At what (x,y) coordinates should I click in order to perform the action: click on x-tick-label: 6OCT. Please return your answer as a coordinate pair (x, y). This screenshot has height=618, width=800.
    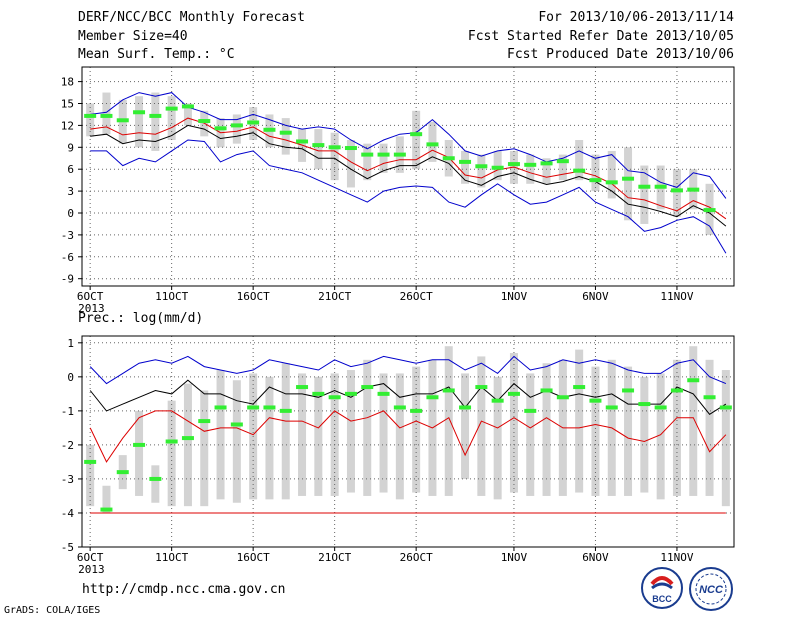
    Looking at the image, I should click on (90, 557).